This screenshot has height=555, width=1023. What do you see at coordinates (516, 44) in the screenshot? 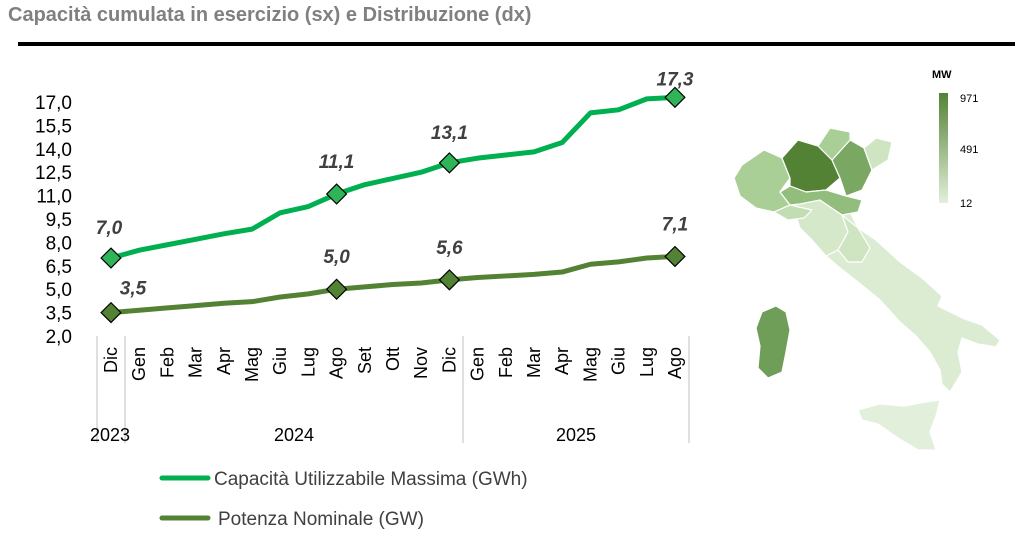
I see `title-rule` at bounding box center [516, 44].